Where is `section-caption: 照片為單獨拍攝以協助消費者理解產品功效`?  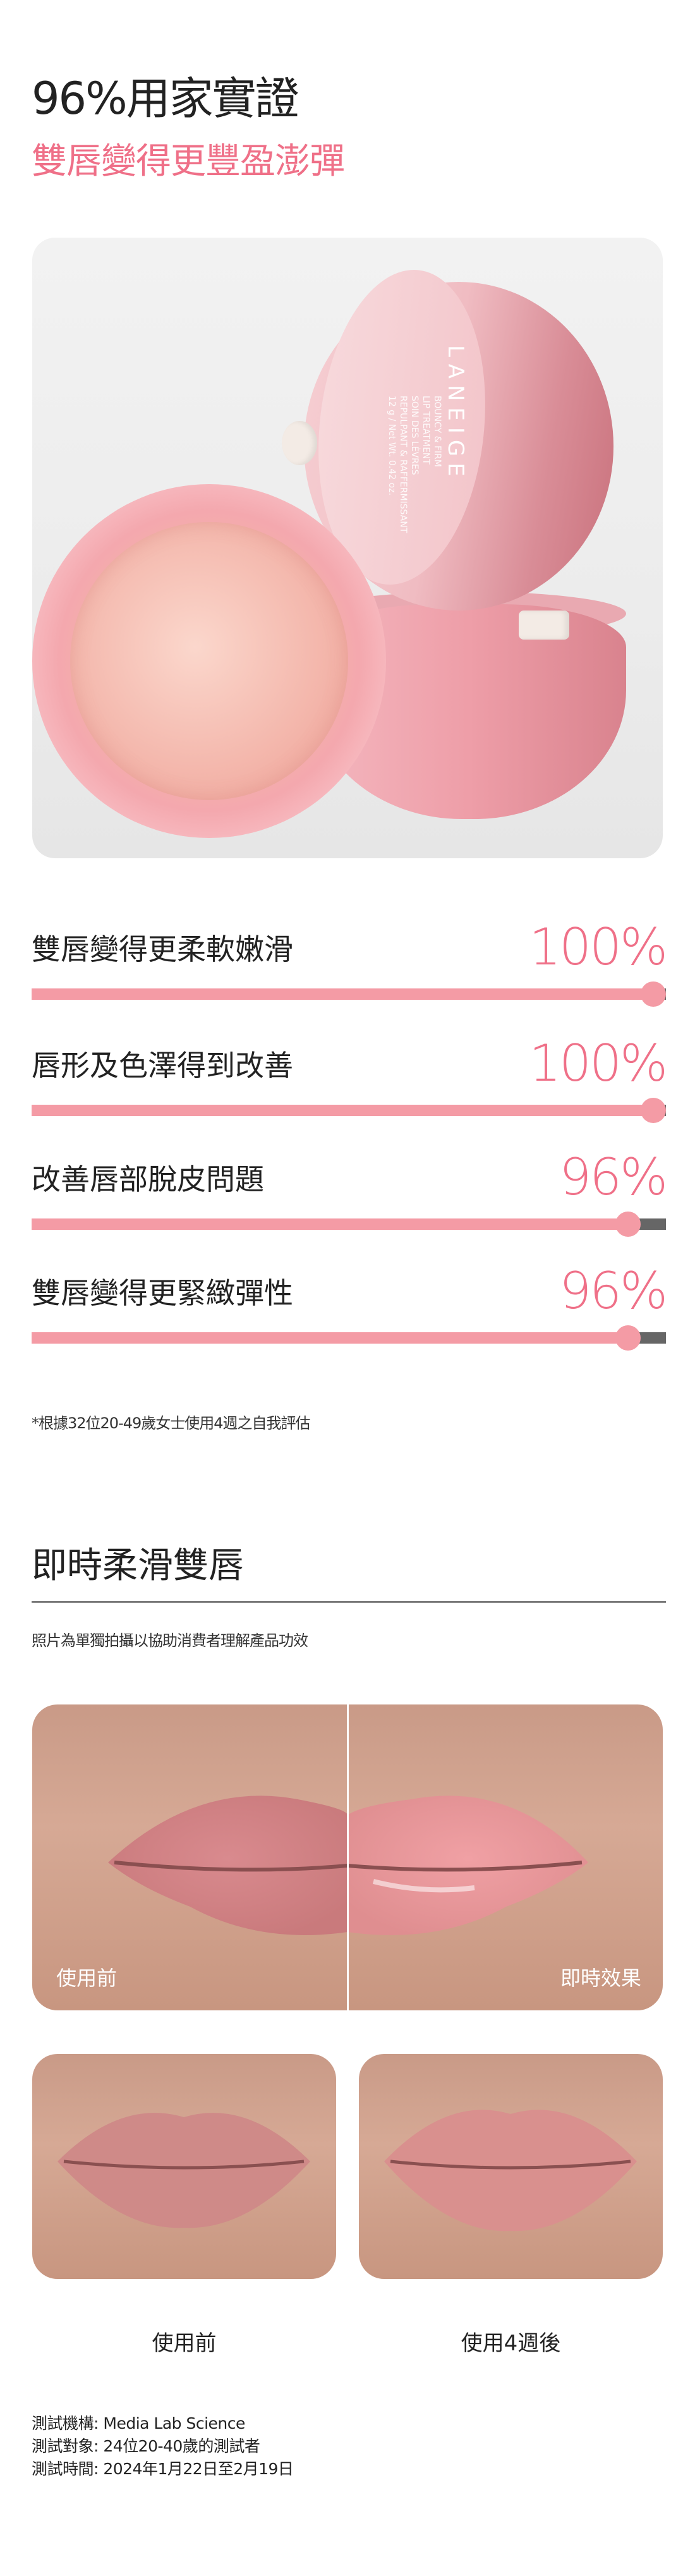 section-caption: 照片為單獨拍攝以協助消費者理解產品功效 is located at coordinates (170, 1641).